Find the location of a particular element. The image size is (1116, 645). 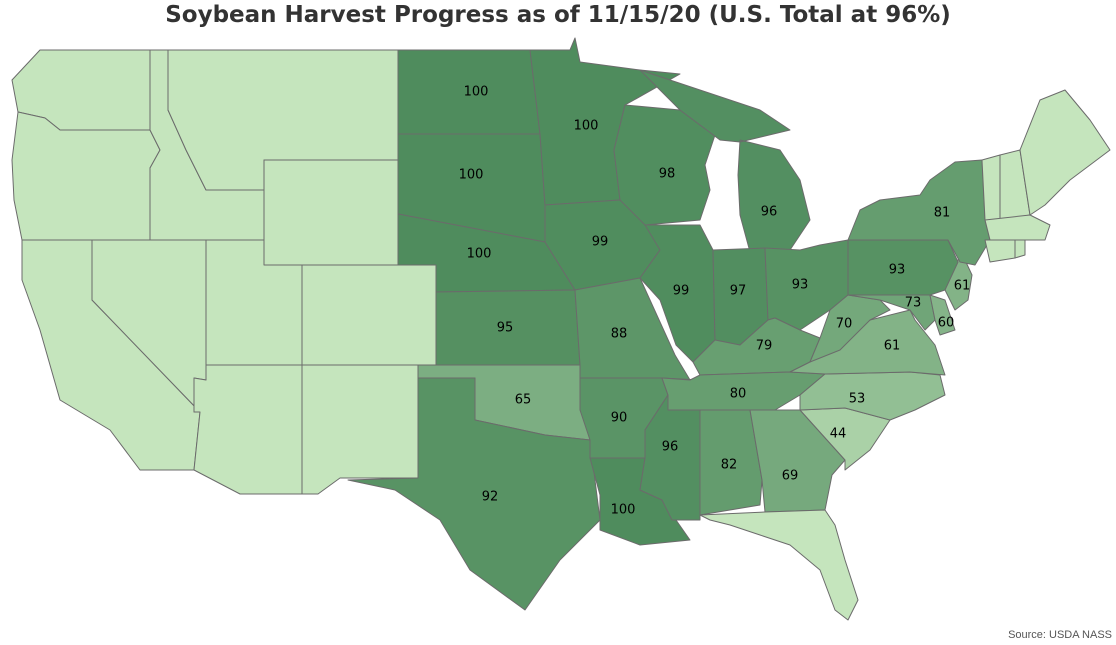

state-tx is located at coordinates (474, 494).